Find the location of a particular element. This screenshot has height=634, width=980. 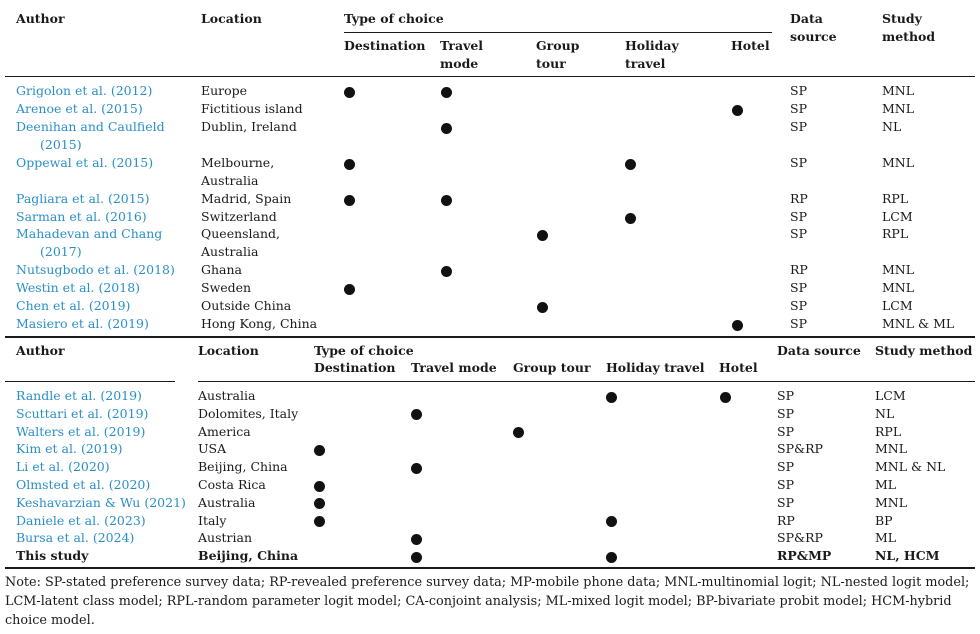

location-cell: Outside China is located at coordinates (246, 305).